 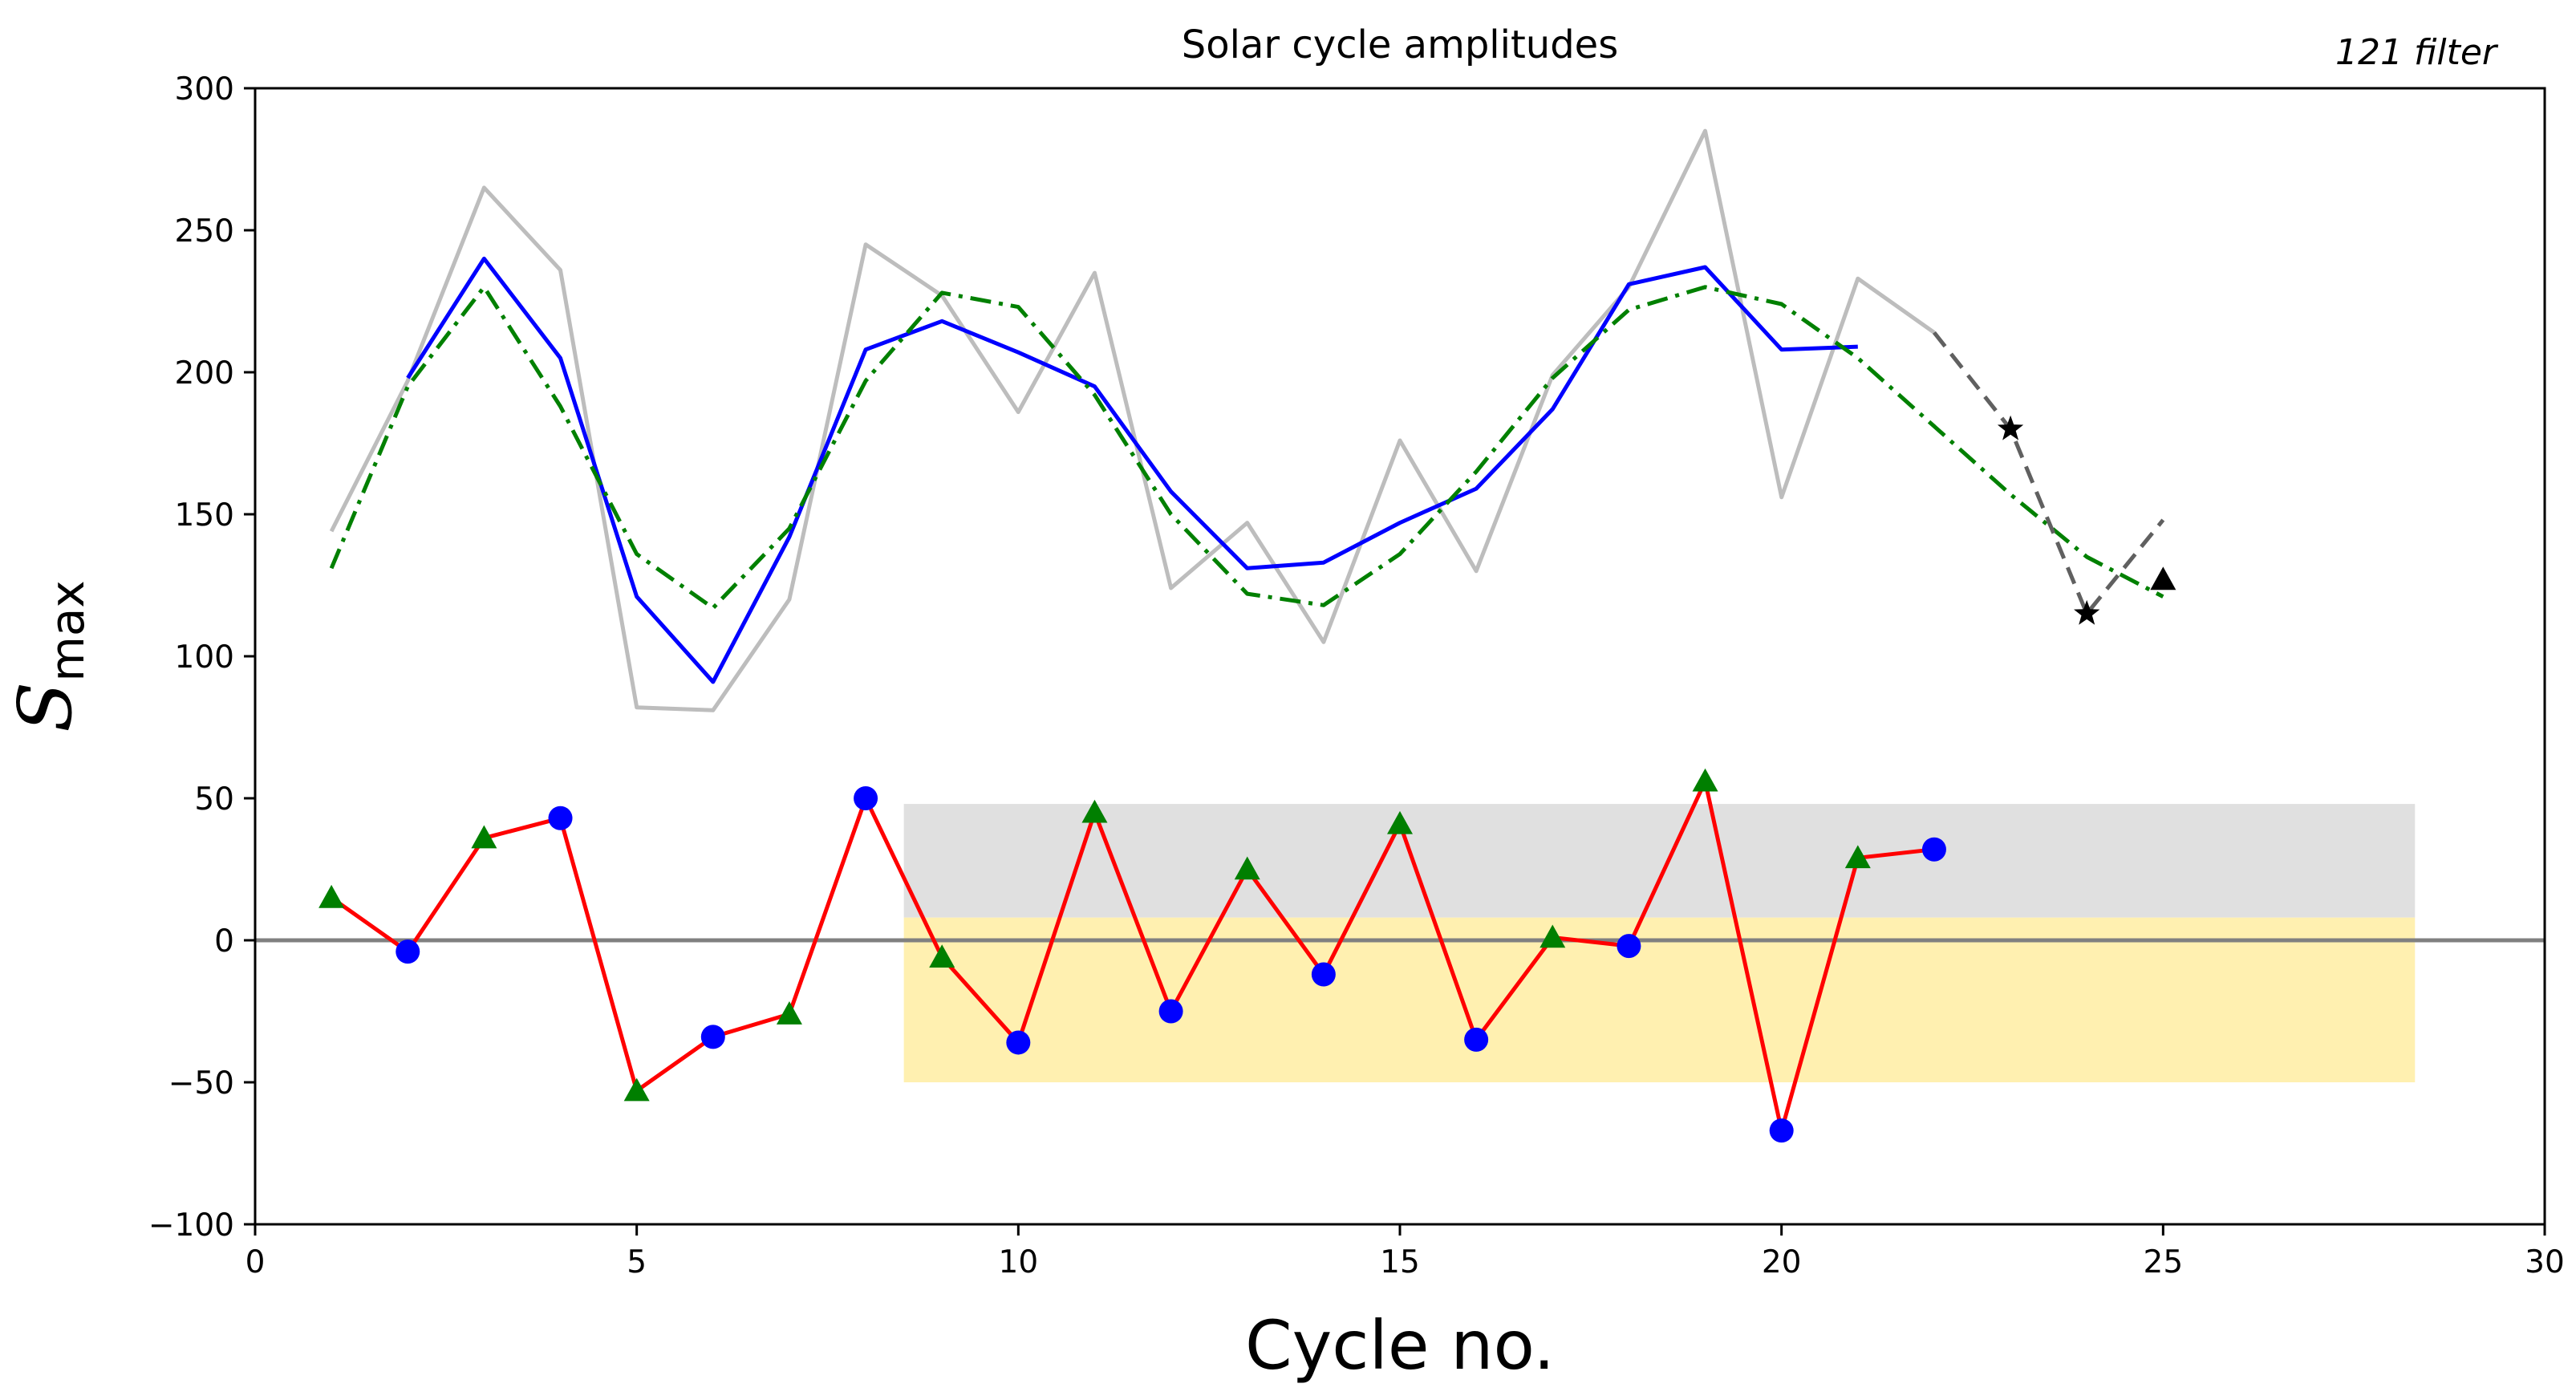 What do you see at coordinates (2164, 1262) in the screenshot?
I see `x-tick-label: 25` at bounding box center [2164, 1262].